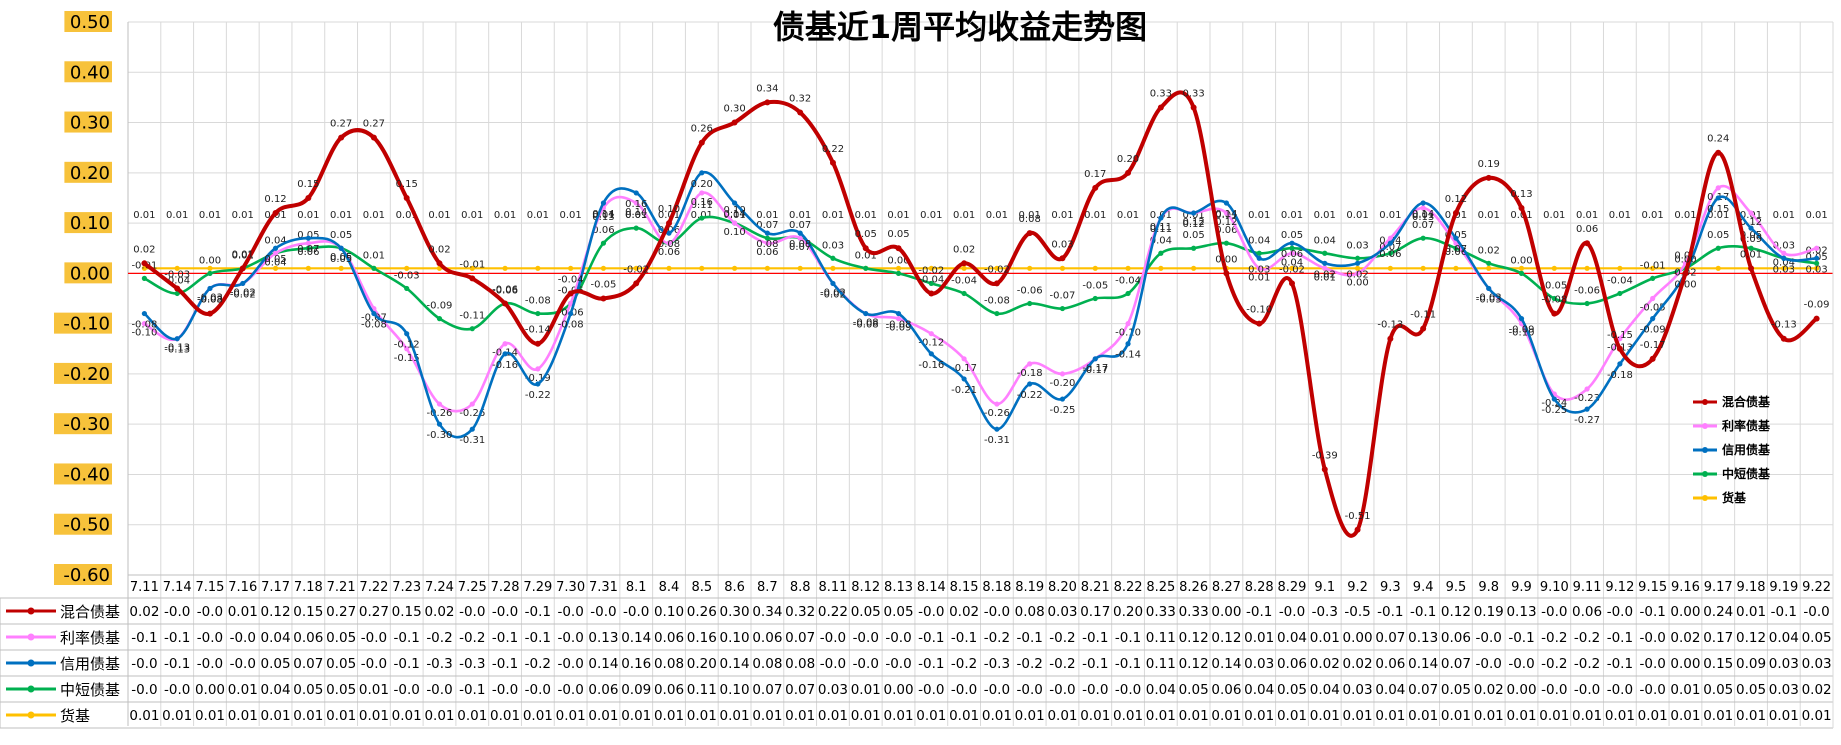  Describe the element at coordinates (1358, 516) in the screenshot. I see `data-label: -0.51` at that location.